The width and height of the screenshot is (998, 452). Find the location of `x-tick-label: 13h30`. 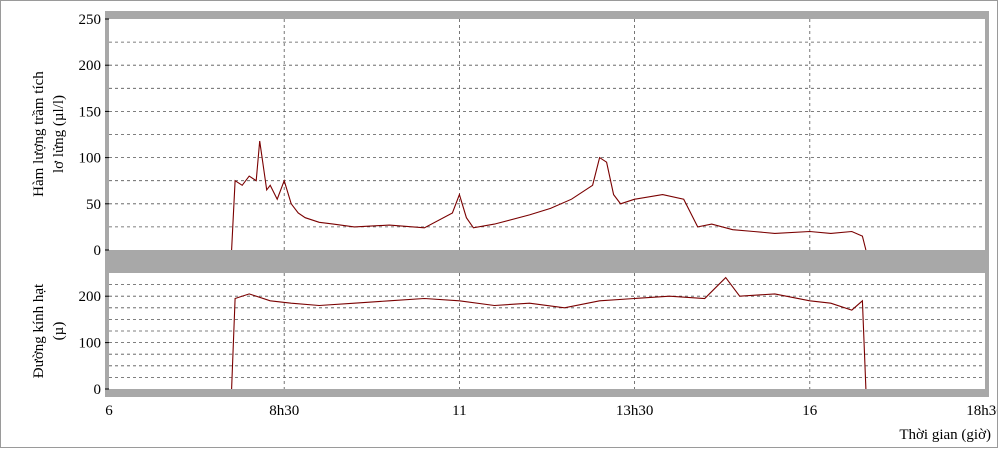

x-tick-label: 13h30 is located at coordinates (635, 411).